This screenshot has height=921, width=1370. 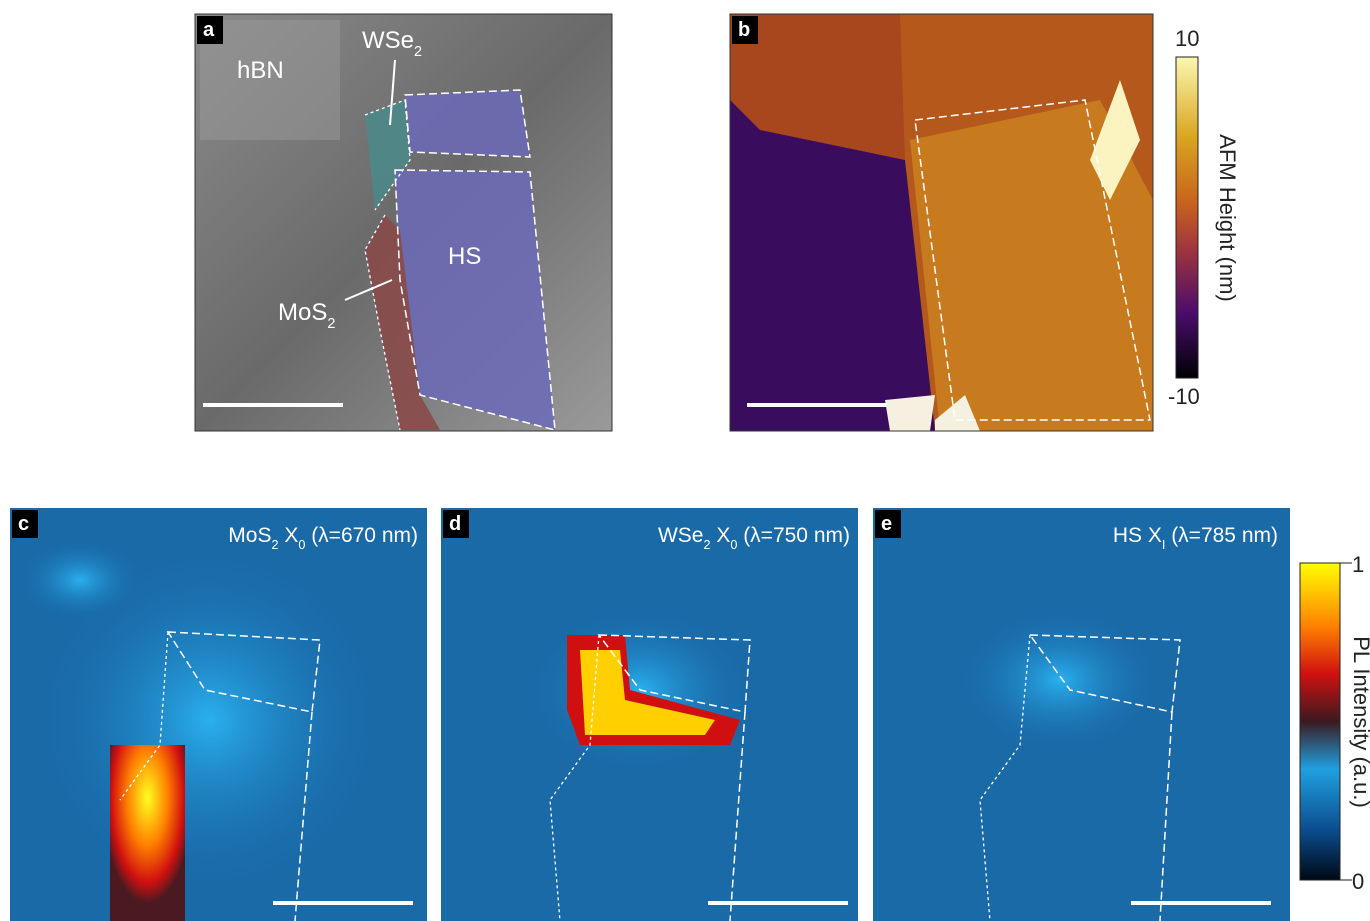 I want to click on panel-b: b, so click(x=941, y=222).